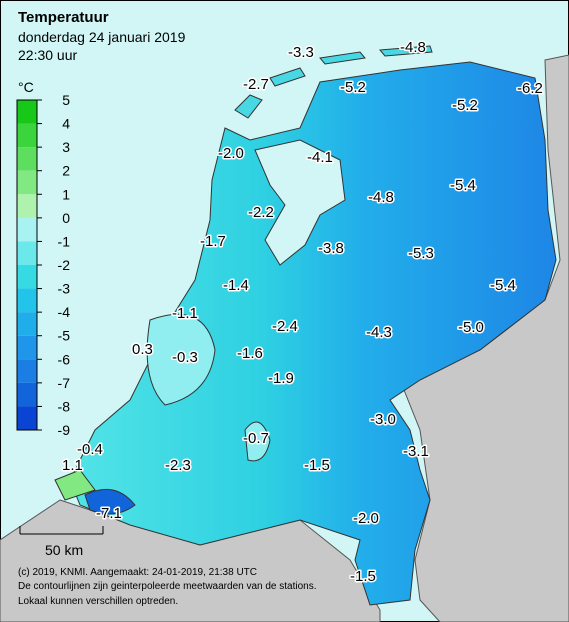 This screenshot has height=622, width=569. Describe the element at coordinates (301, 52) in the screenshot. I see `temperature-label: -3.3` at that location.